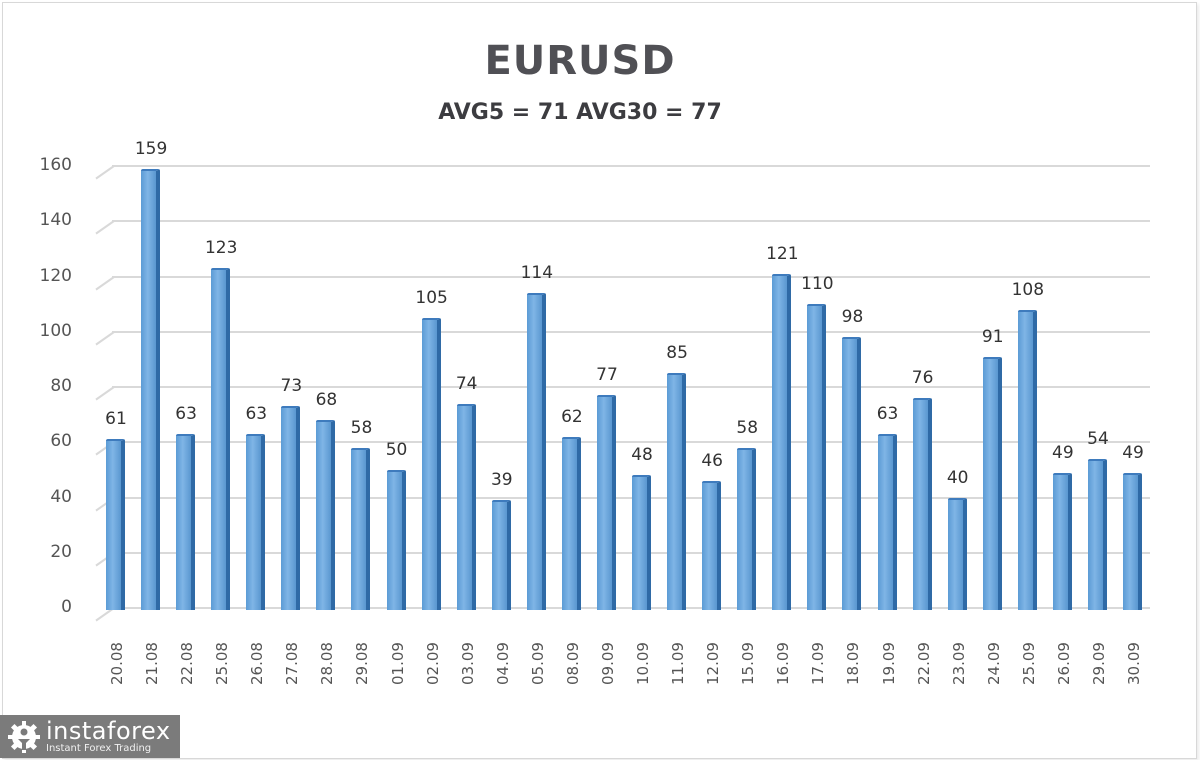 Image resolution: width=1200 pixels, height=760 pixels. Describe the element at coordinates (257, 663) in the screenshot. I see `x-tick-label: 26.08` at that location.